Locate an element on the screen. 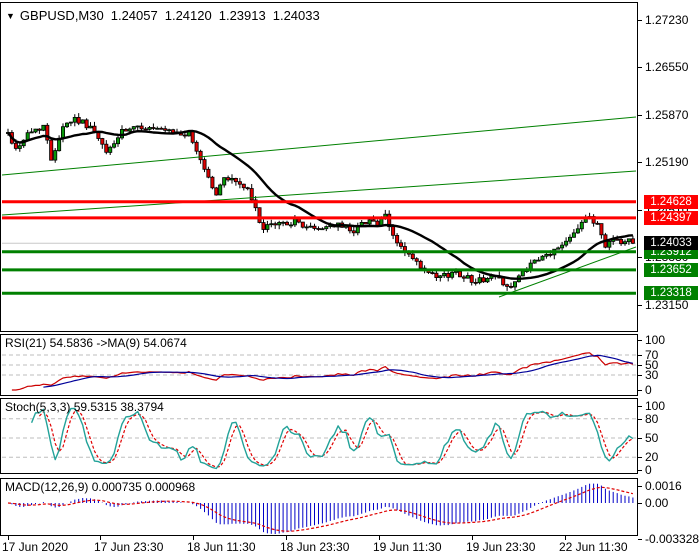  macd-panel: MACD(12,26,9) 0.000735 0.000968 is located at coordinates (319, 507).